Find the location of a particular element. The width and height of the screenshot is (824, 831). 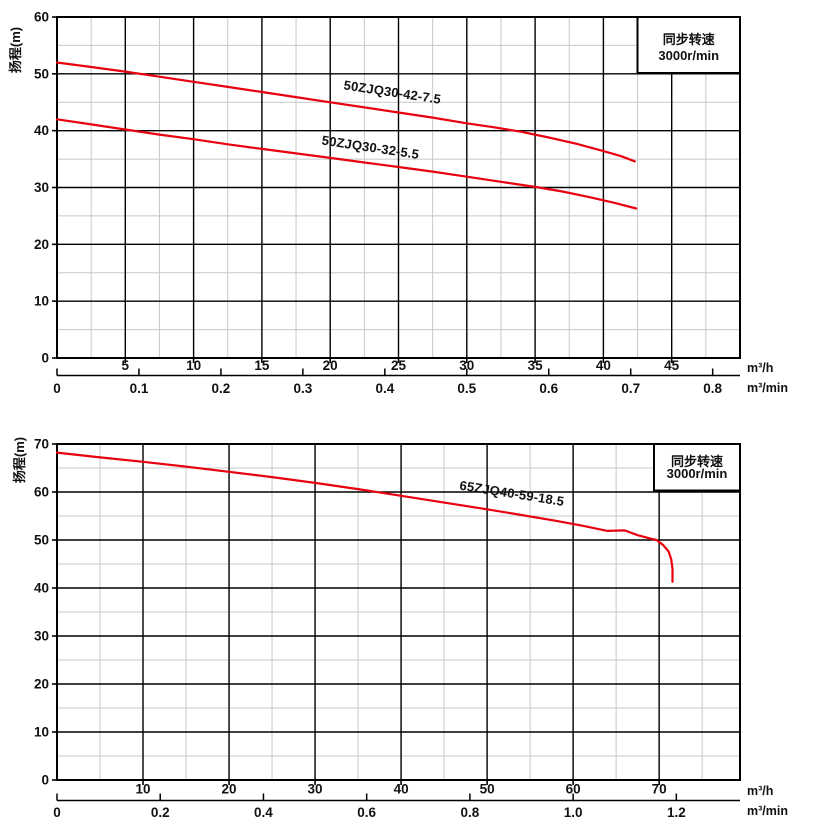

curve-65ZJQ40-59-18.5 is located at coordinates (364, 517).